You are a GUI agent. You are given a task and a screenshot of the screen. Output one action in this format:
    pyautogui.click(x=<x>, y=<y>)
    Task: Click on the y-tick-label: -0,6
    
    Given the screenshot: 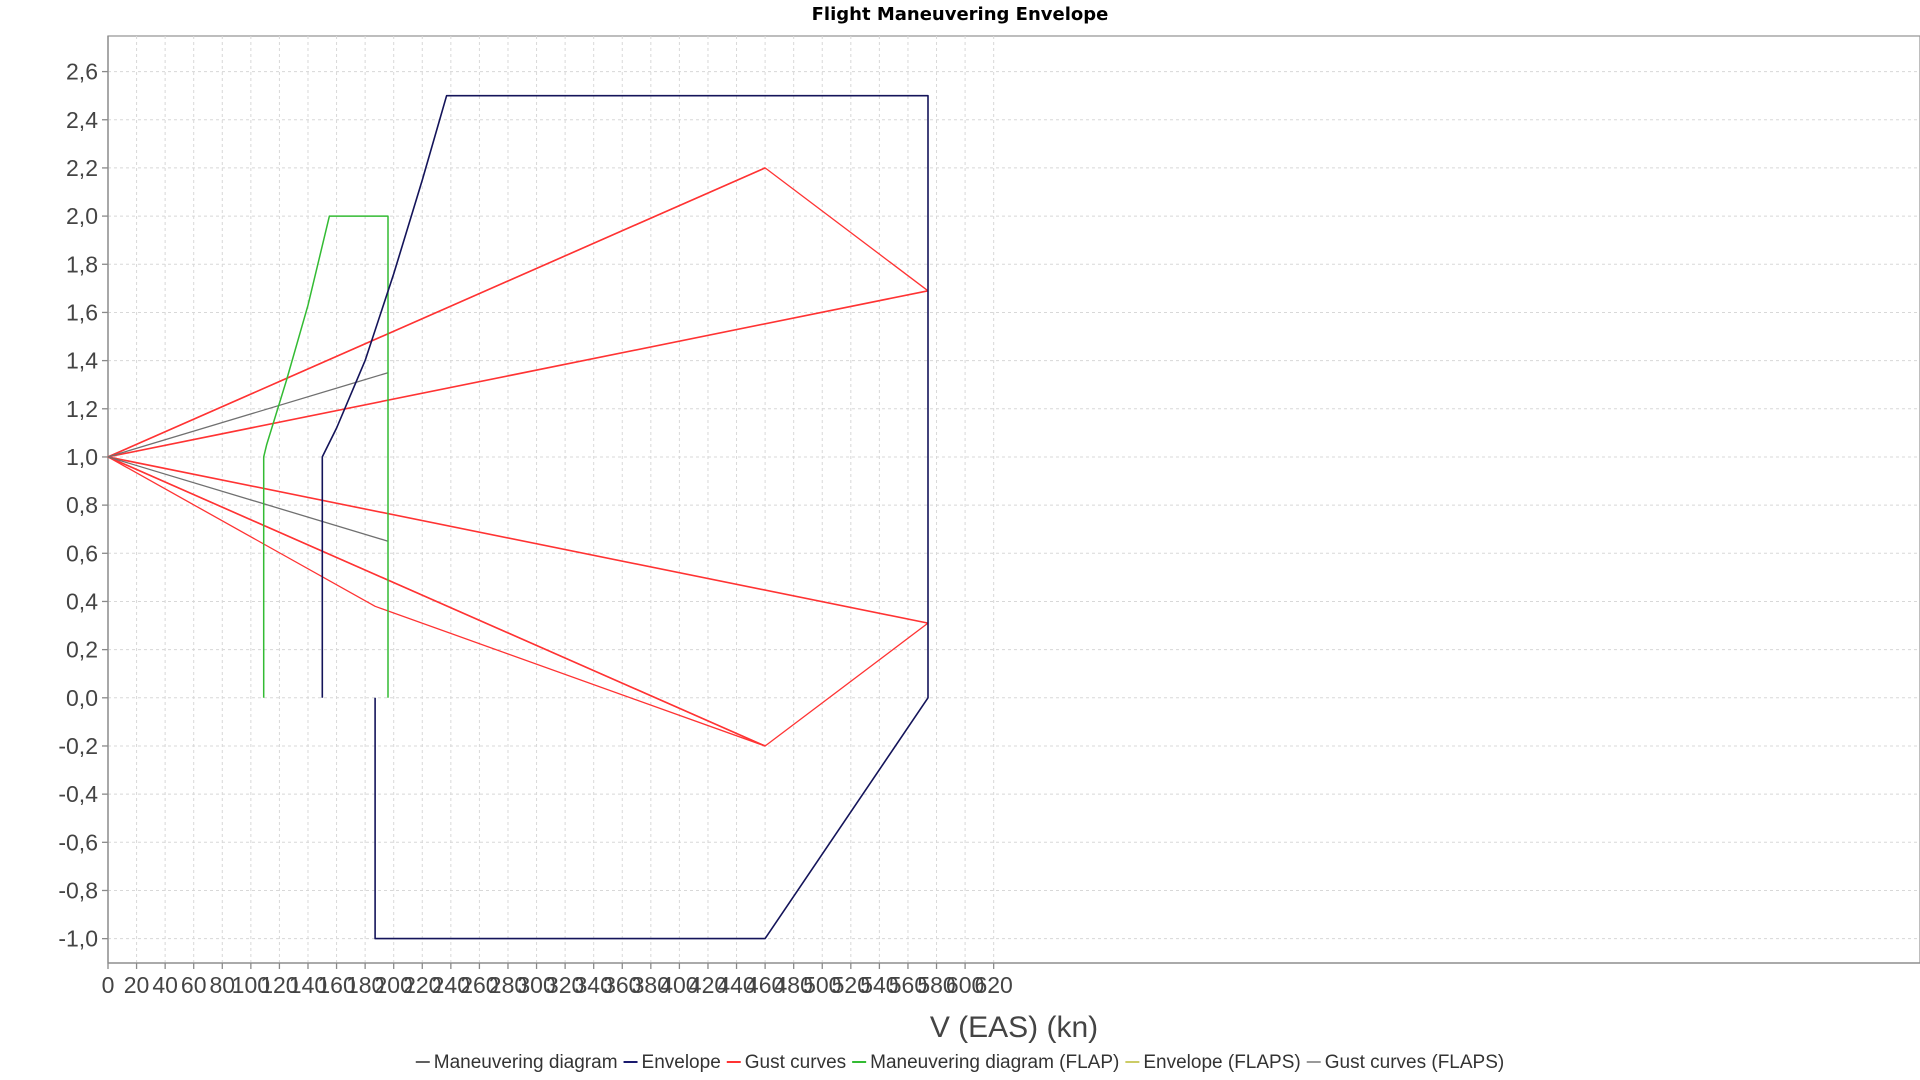 What is the action you would take?
    pyautogui.click(x=78, y=842)
    